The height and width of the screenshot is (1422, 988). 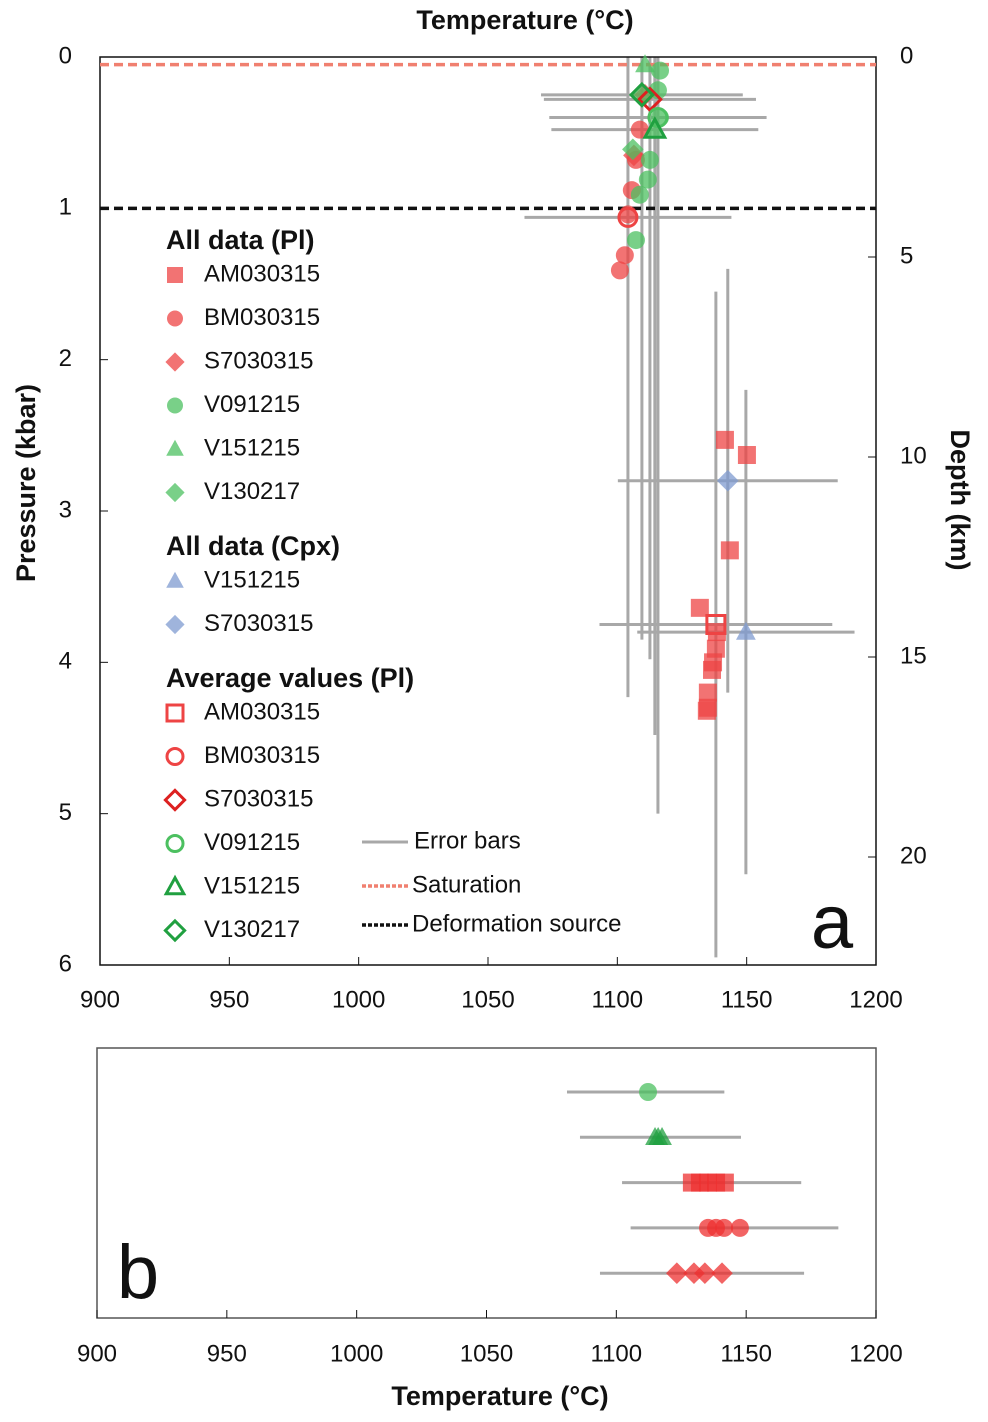 What do you see at coordinates (832, 922) in the screenshot?
I see `panel-label: a` at bounding box center [832, 922].